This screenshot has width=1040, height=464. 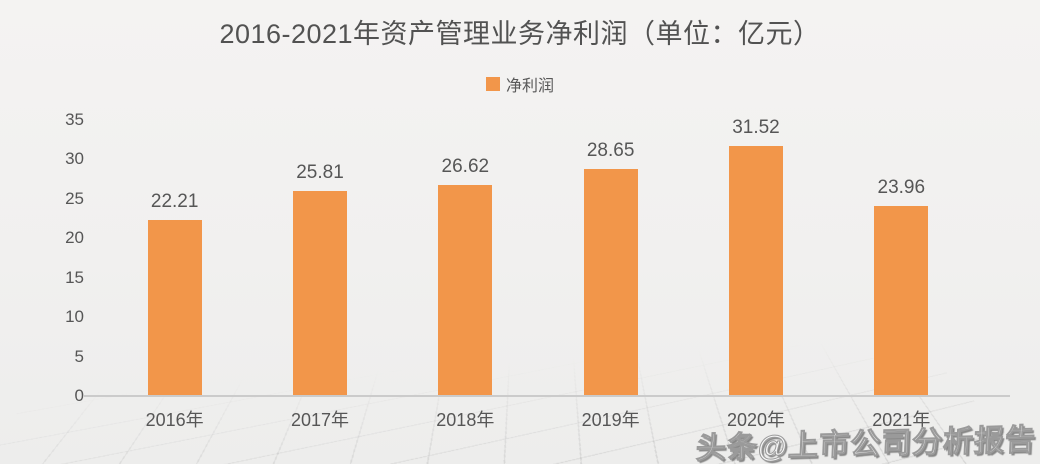 I want to click on bar-group: 26.62 2018年, so click(x=465, y=274).